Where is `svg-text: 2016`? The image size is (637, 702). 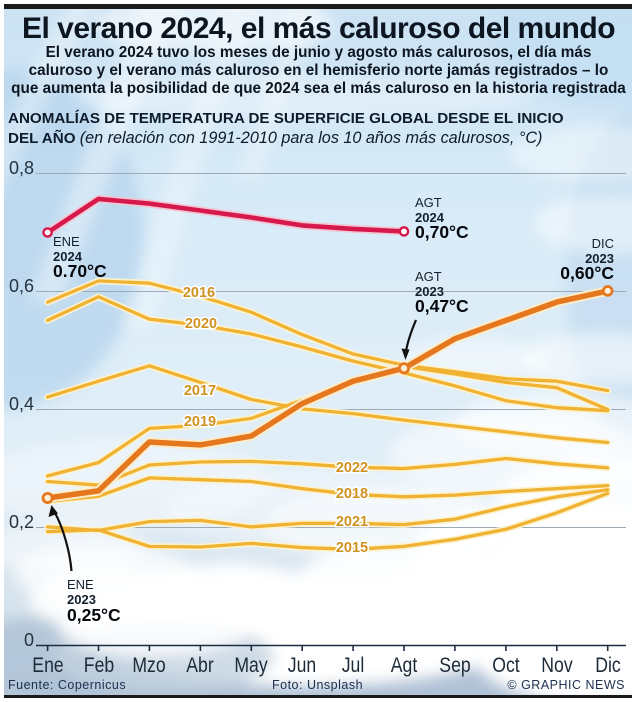 svg-text: 2016 is located at coordinates (199, 293).